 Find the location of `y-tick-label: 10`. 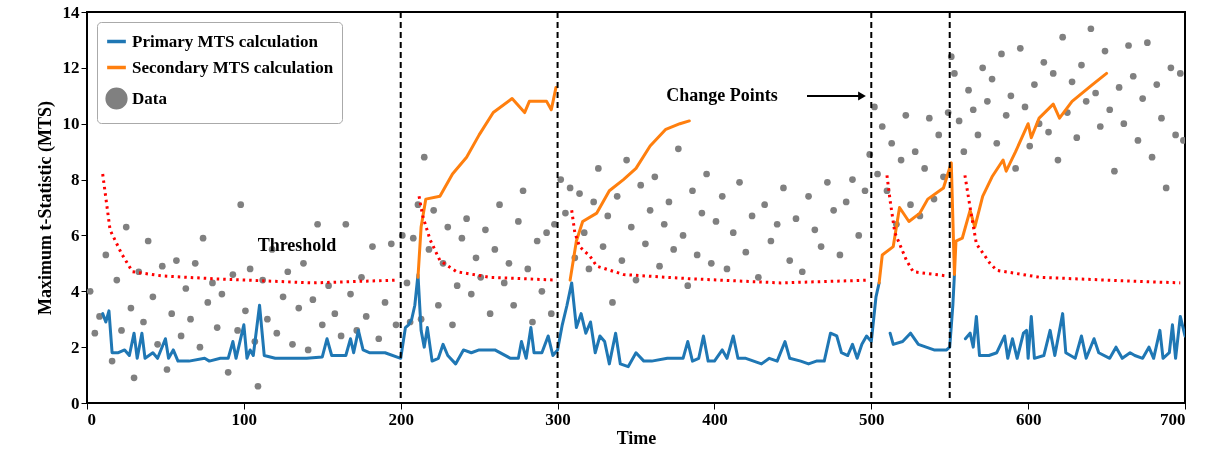

y-tick-label: 10 is located at coordinates (71, 124).